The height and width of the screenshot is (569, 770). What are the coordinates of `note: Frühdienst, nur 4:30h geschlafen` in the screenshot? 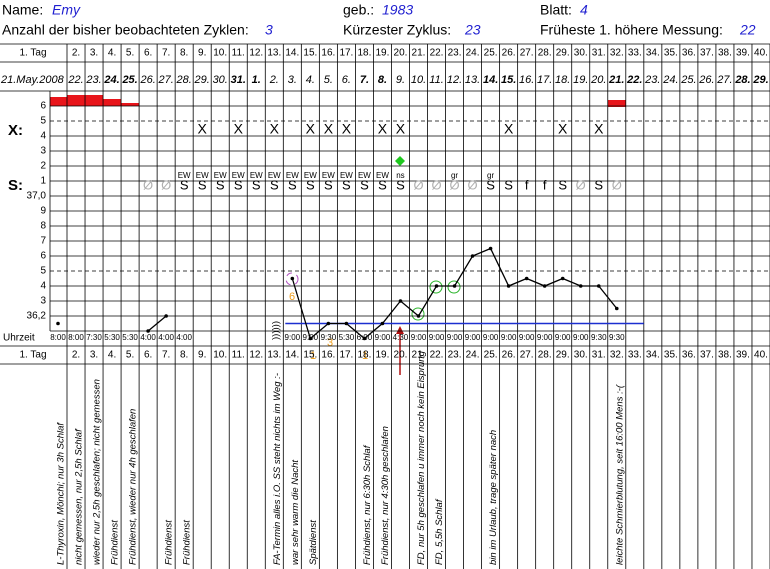 It's located at (385, 495).